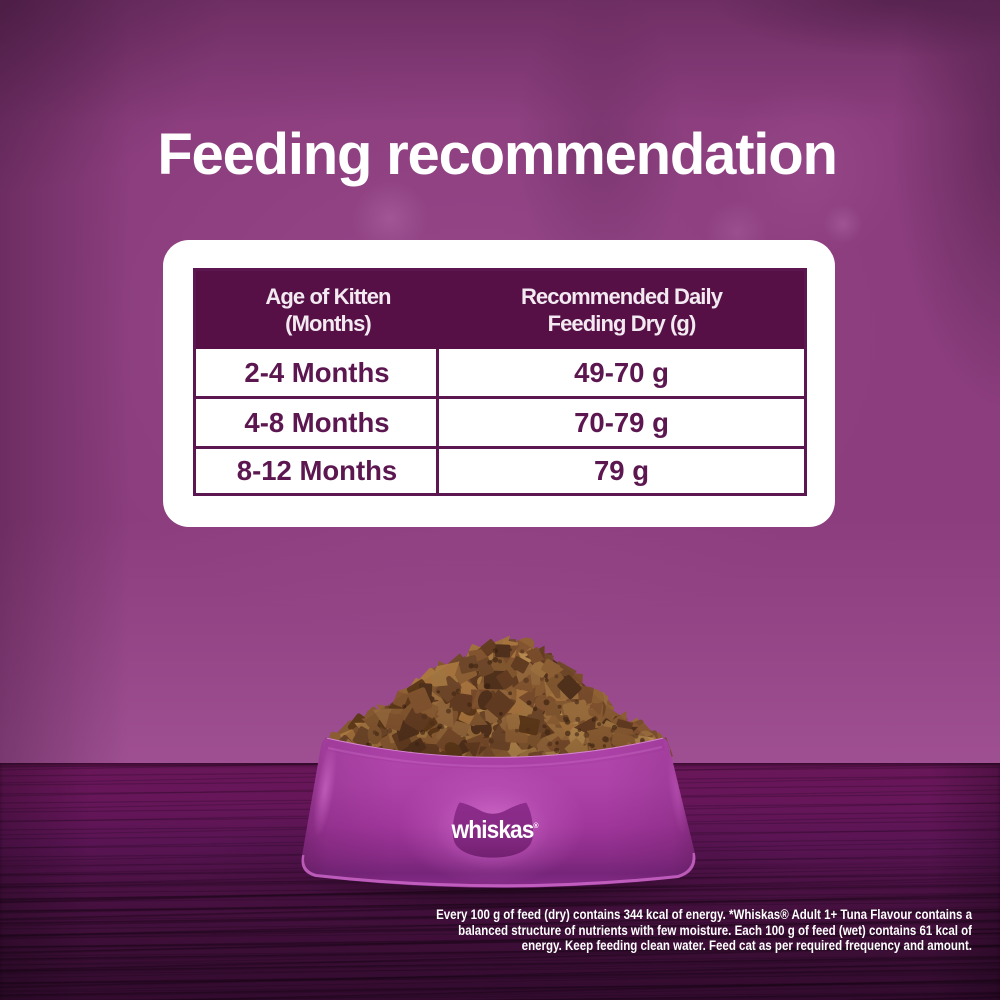  What do you see at coordinates (492, 830) in the screenshot?
I see `svg-text: whiskas` at bounding box center [492, 830].